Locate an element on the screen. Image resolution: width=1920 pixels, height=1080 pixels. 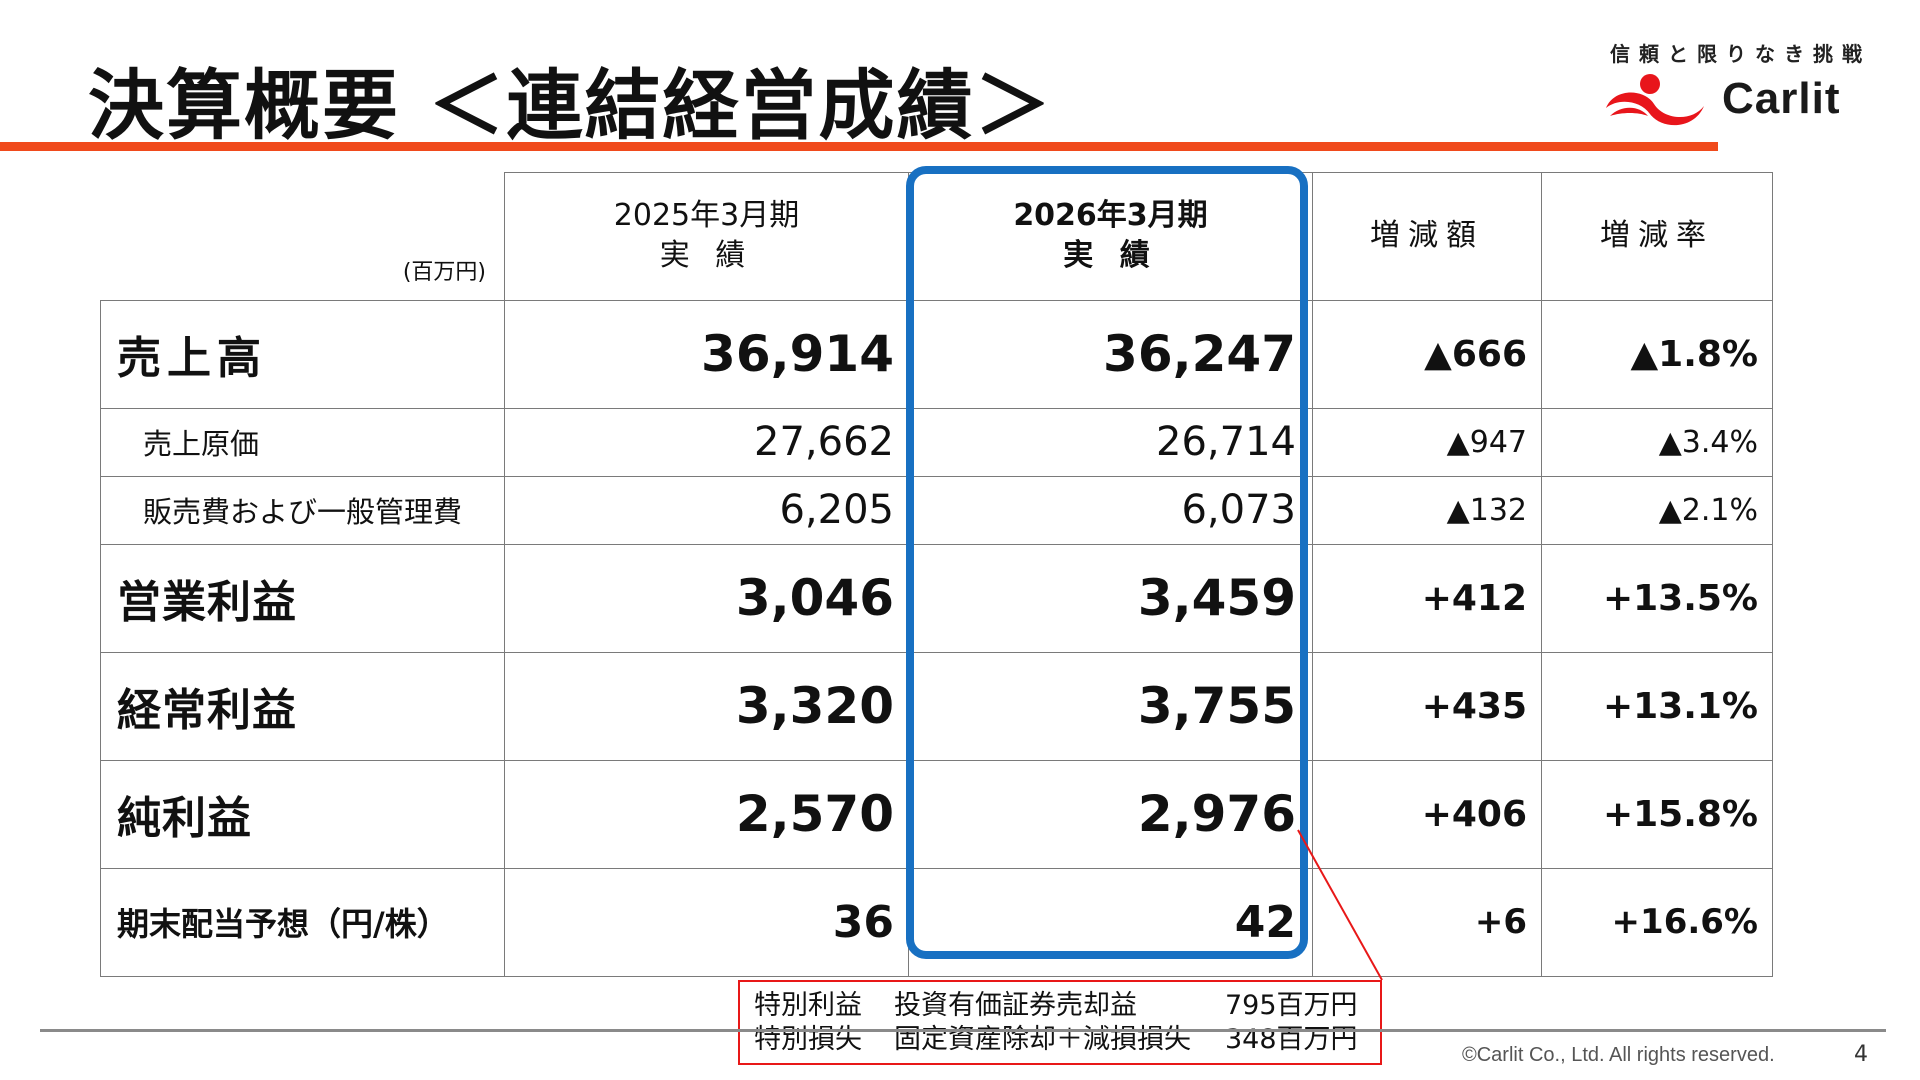
value-change-rate: ▲2.1% is located at coordinates (1657, 510).